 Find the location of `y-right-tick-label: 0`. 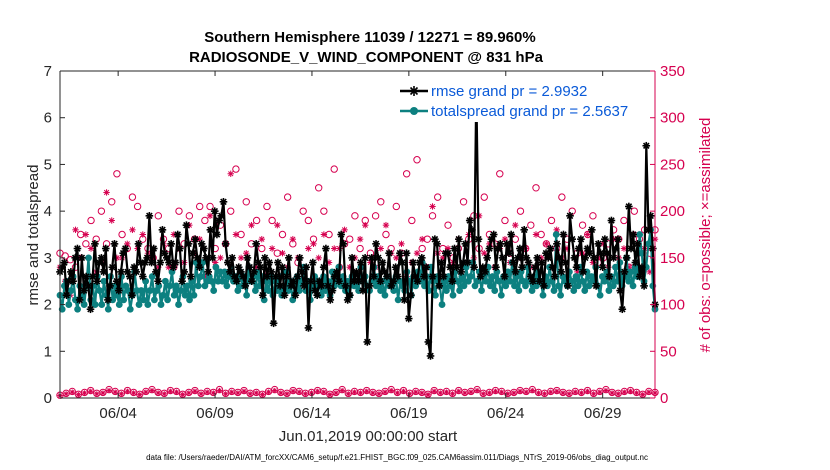

y-right-tick-label: 0 is located at coordinates (664, 398).